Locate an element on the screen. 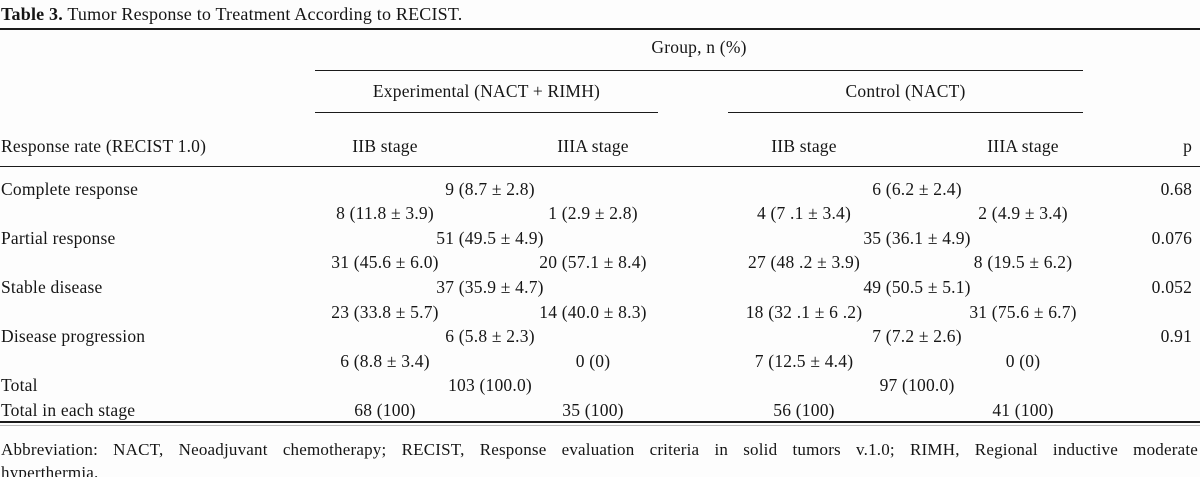 Image resolution: width=1200 pixels, height=477 pixels. exp-combined-value: 37 (35.9 ± 4.7) is located at coordinates (490, 286).